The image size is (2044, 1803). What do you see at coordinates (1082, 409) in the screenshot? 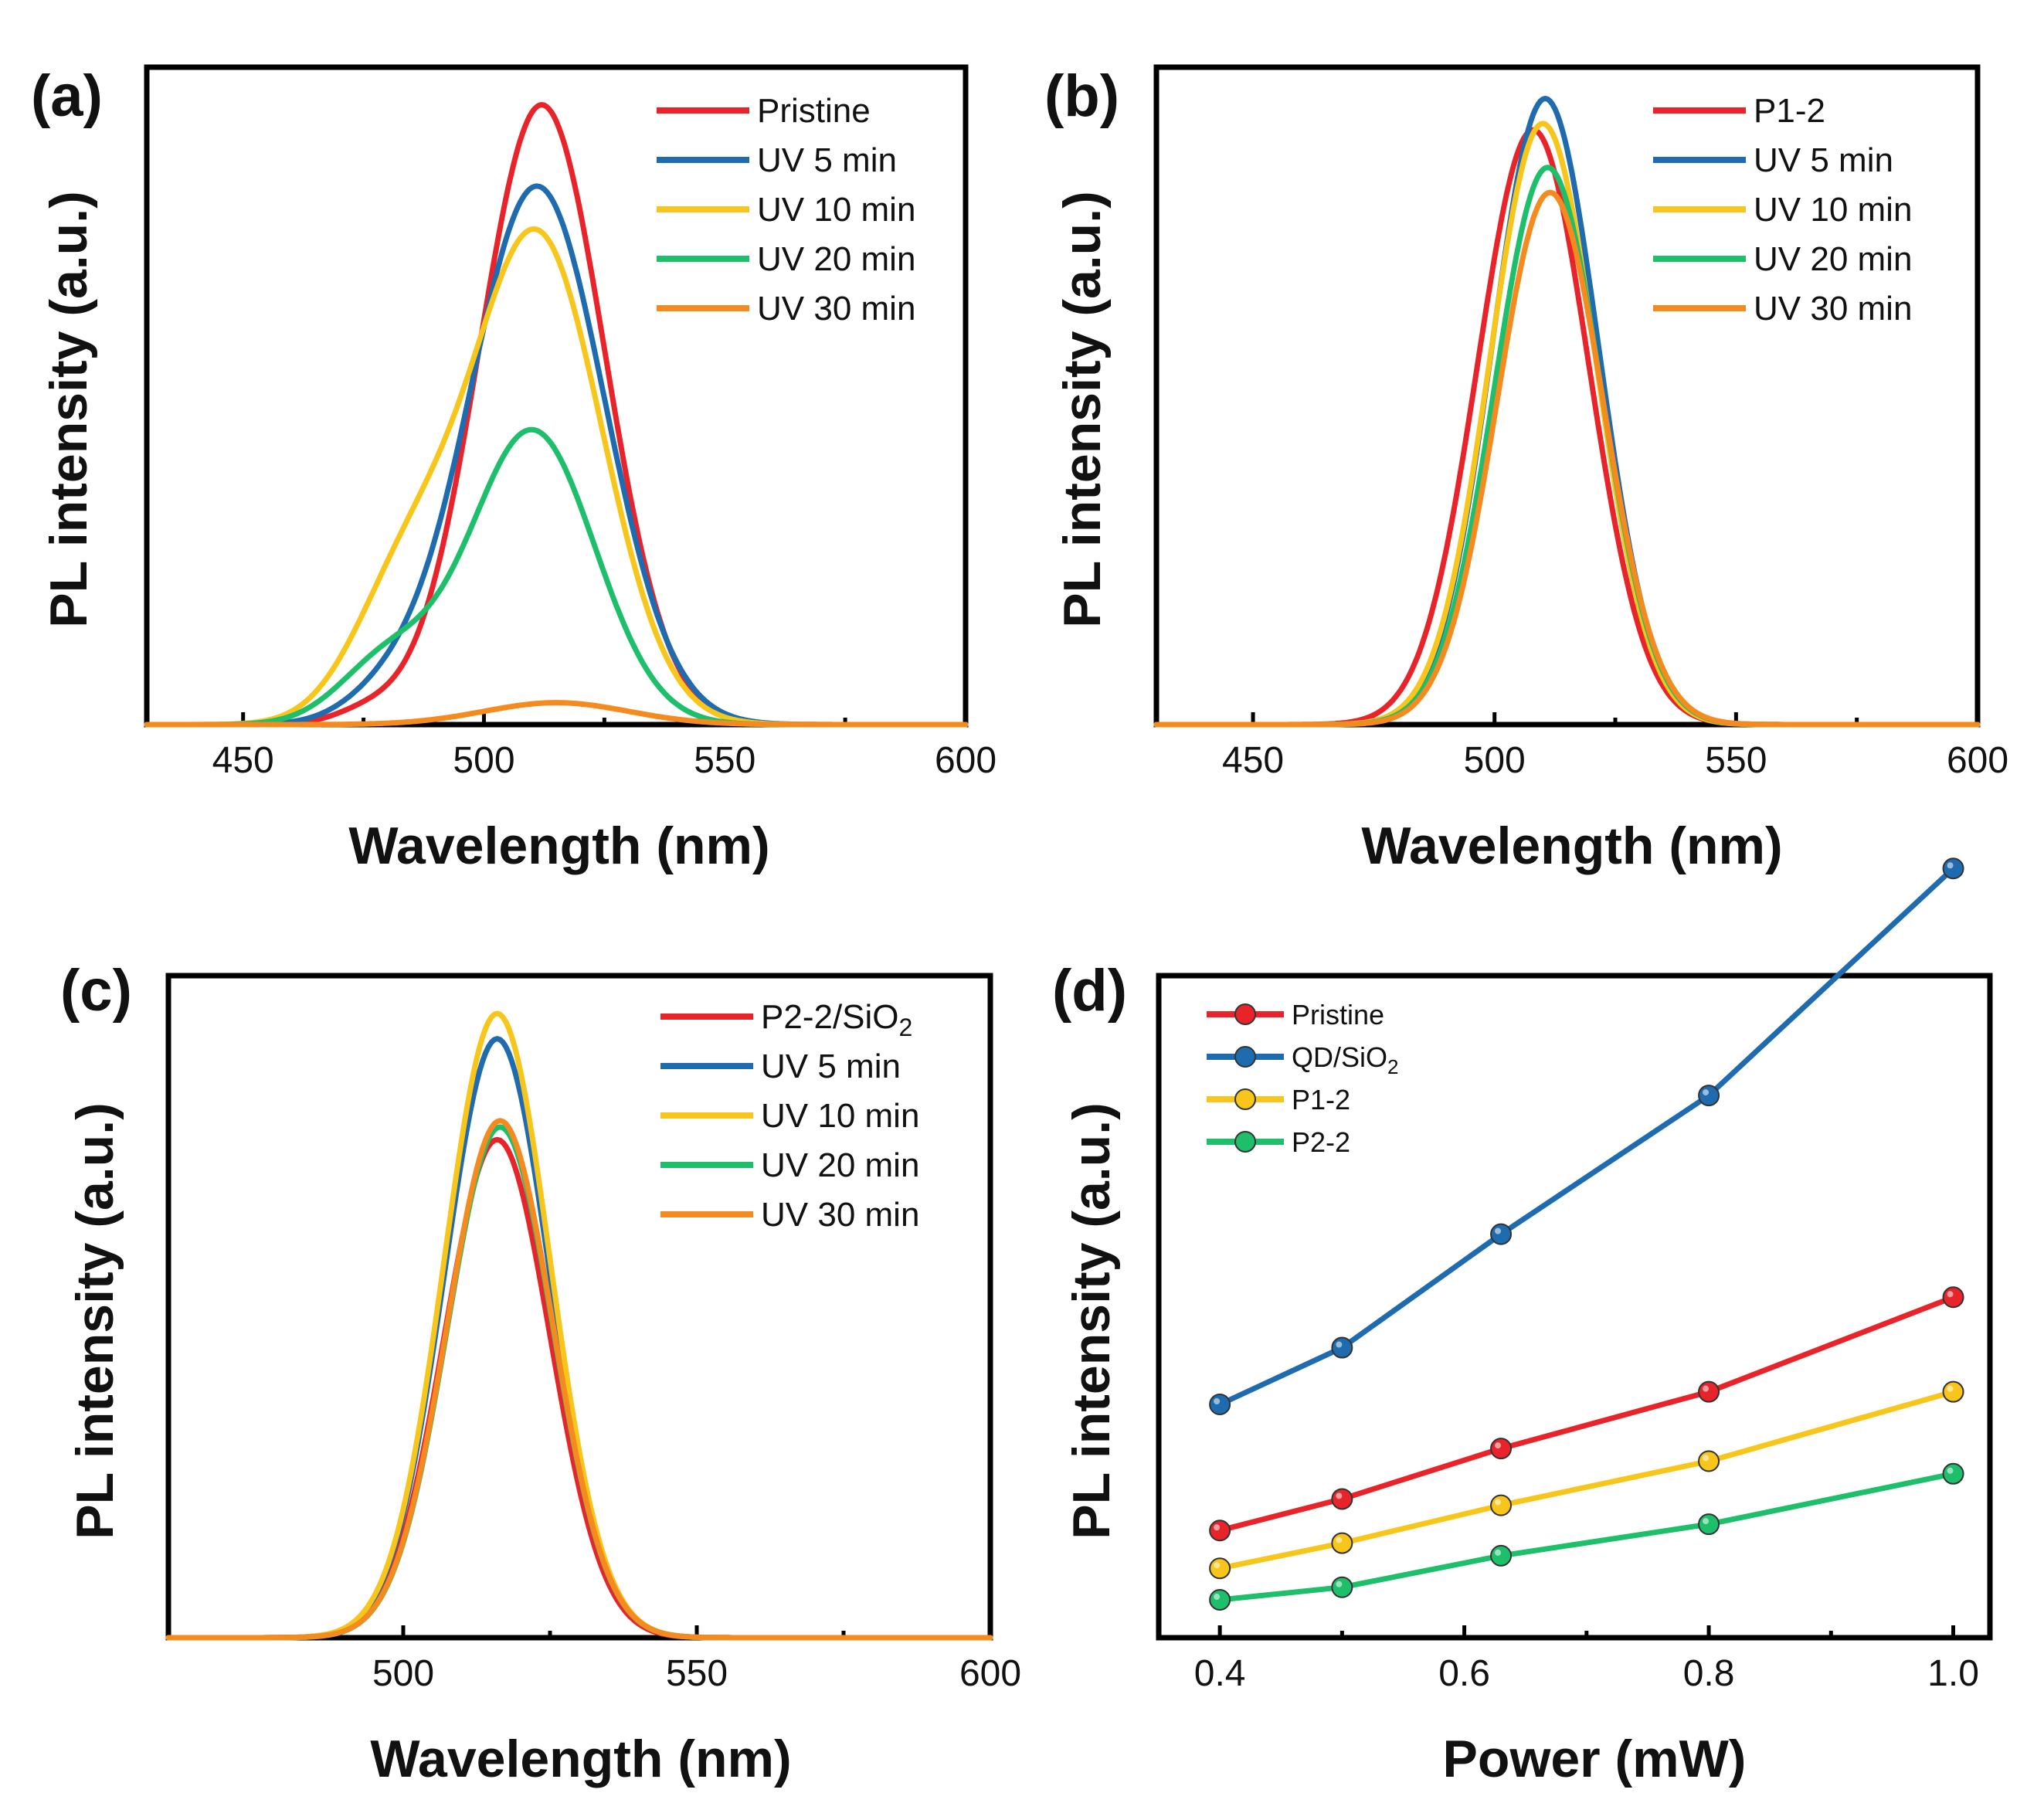
I see `panel-b-y-axis-title: PL intensity (a.u.)` at bounding box center [1082, 409].